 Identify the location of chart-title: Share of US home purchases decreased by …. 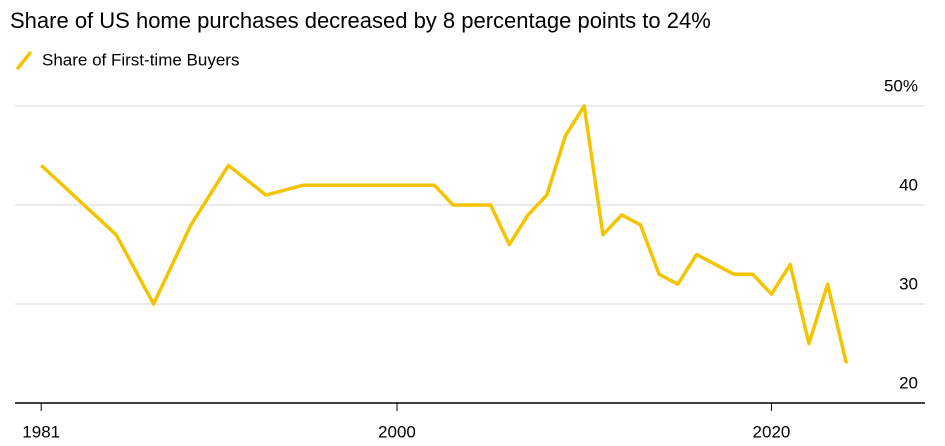
(360, 20).